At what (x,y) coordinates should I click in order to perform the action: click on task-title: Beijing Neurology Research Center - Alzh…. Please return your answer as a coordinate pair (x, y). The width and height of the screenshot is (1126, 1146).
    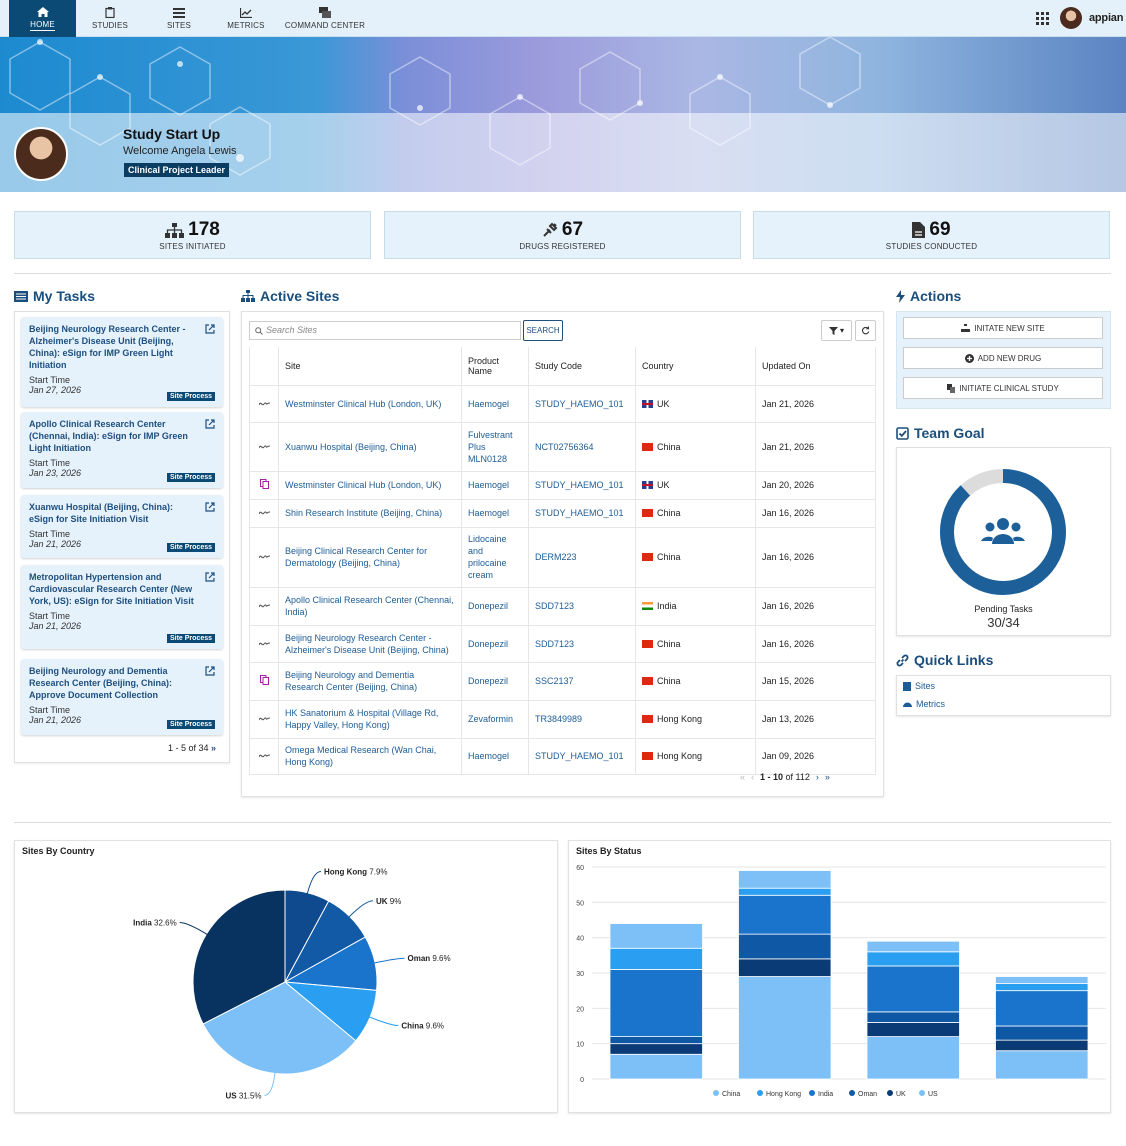
    Looking at the image, I should click on (107, 347).